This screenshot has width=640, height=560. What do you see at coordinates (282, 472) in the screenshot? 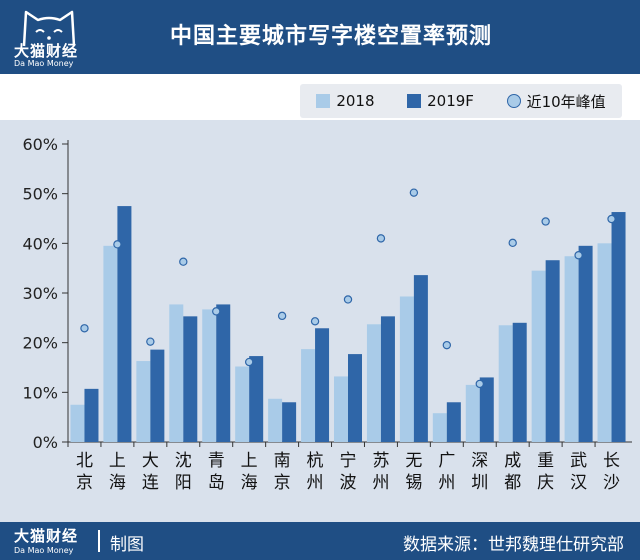
I see `x-tick-label: 南京` at bounding box center [282, 472].